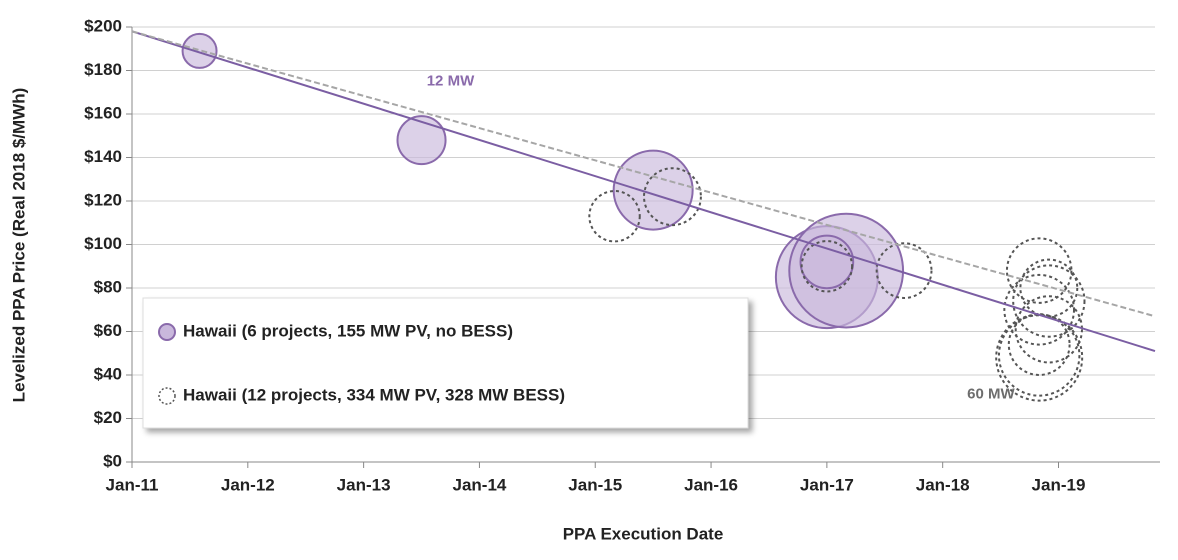 The image size is (1178, 560). Describe the element at coordinates (943, 484) in the screenshot. I see `x-tick-label: Jan-18` at that location.